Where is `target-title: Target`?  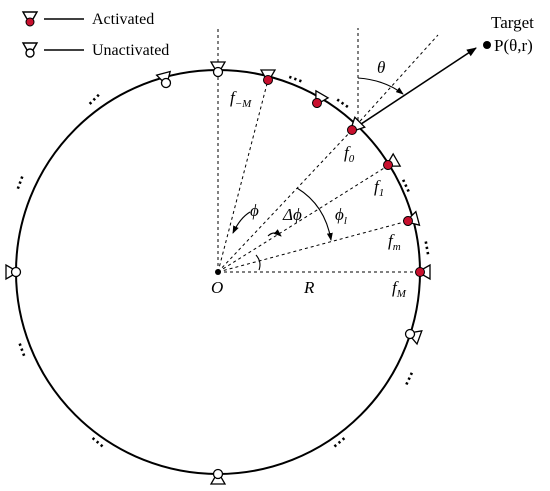 target-title: Target is located at coordinates (512, 22).